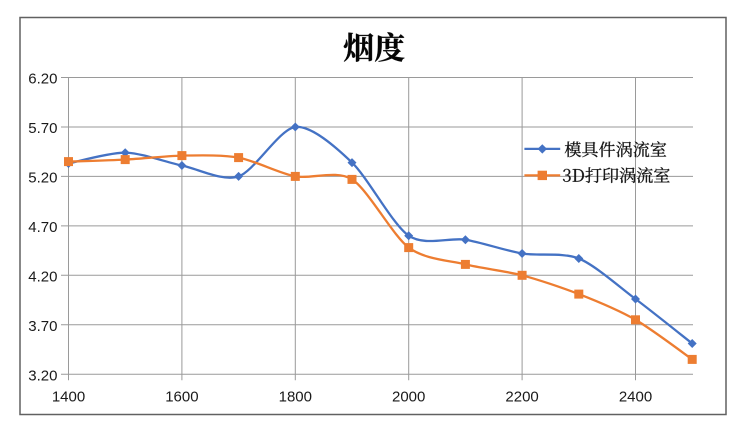  What do you see at coordinates (68, 397) in the screenshot?
I see `svg-text: 1400` at bounding box center [68, 397].